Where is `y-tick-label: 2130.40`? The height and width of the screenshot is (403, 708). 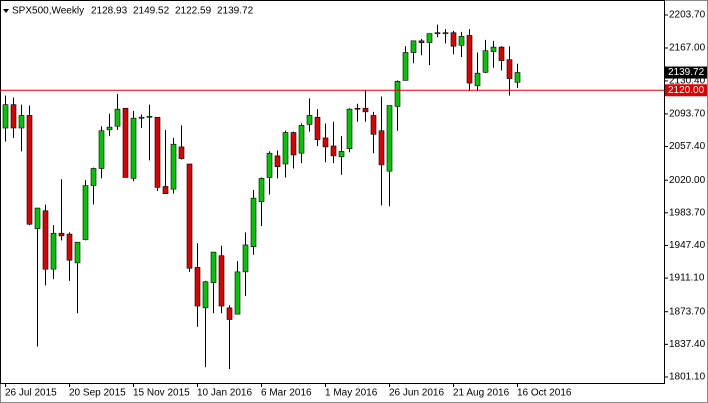
y-tick-label: 2130.40 is located at coordinates (687, 81).